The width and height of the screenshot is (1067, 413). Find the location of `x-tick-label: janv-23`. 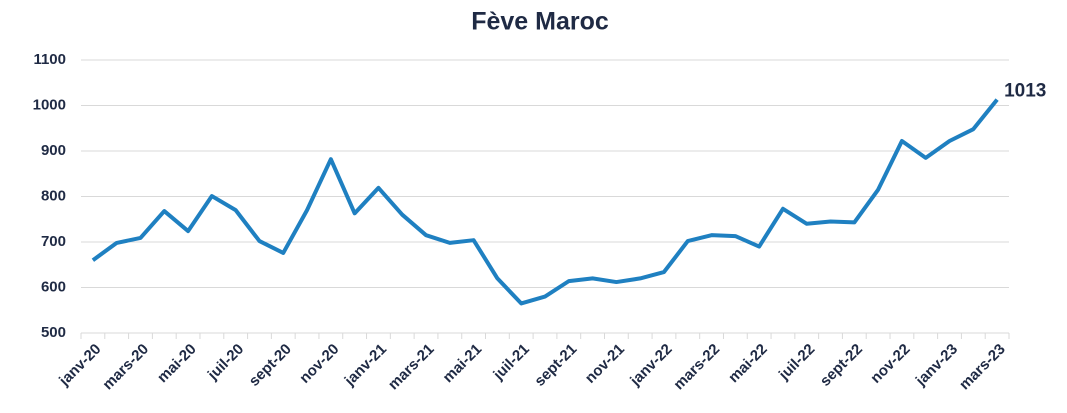

x-tick-label: janv-23 is located at coordinates (936, 365).